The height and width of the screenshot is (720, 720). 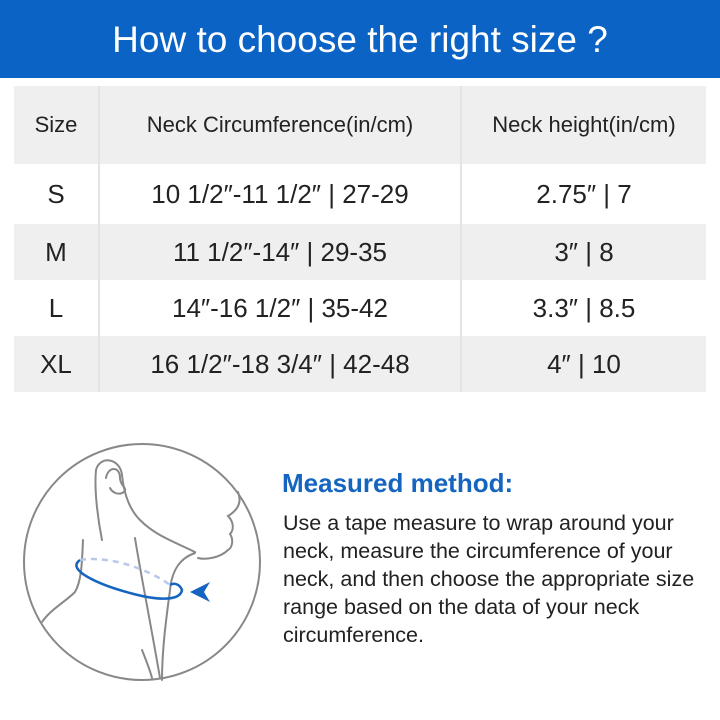 I want to click on circumference-cell: 10 1/2″-11 1/2″ | 27-29, so click(x=280, y=194).